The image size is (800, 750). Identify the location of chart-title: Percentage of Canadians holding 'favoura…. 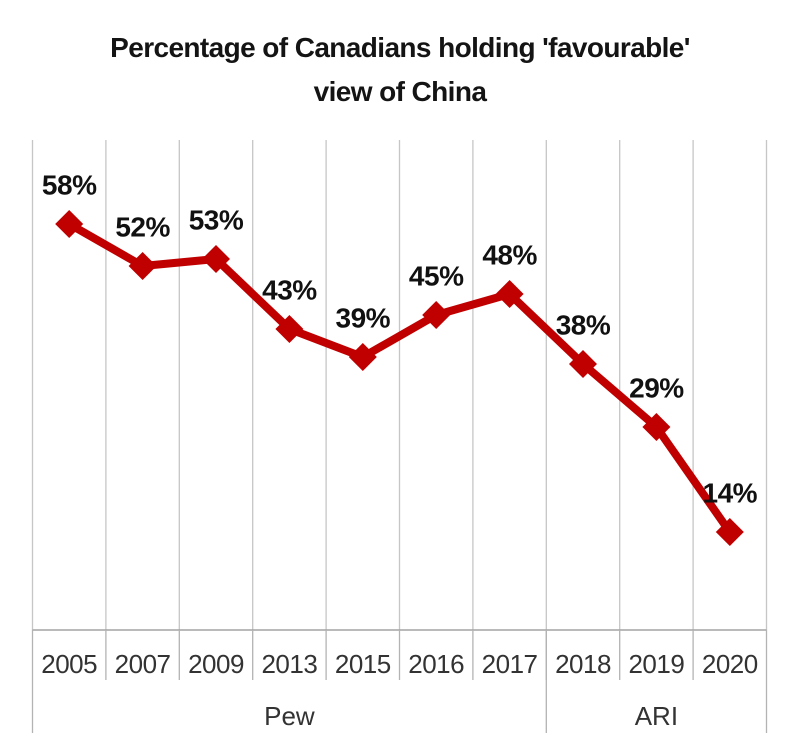
(400, 70).